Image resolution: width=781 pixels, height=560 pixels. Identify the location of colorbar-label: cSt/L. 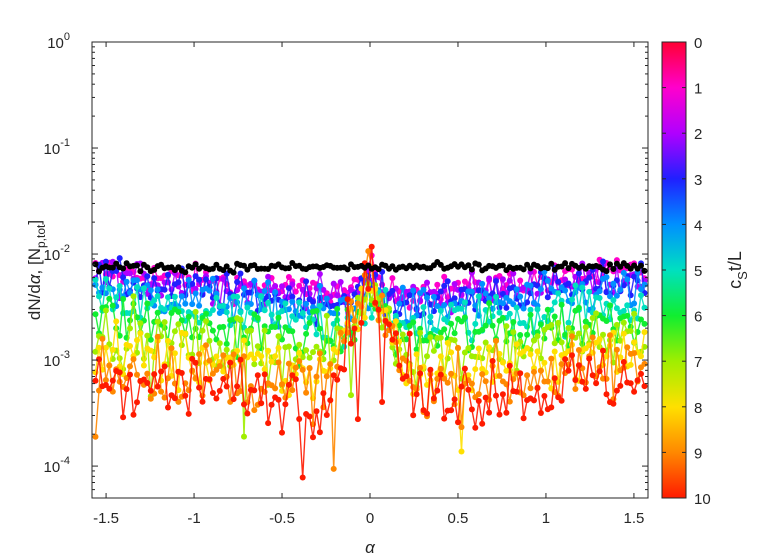
(737, 270).